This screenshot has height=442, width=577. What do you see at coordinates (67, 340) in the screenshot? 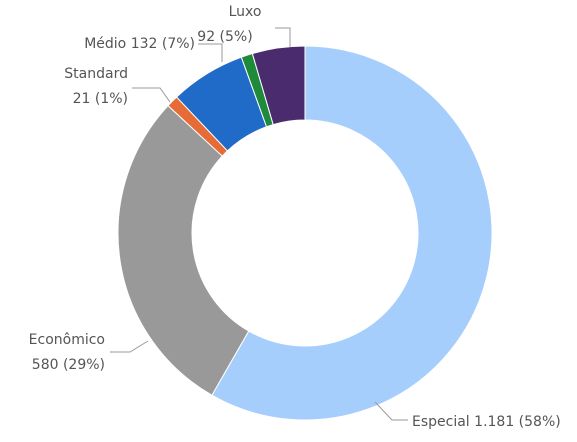
I see `category-label: Econômico` at bounding box center [67, 340].